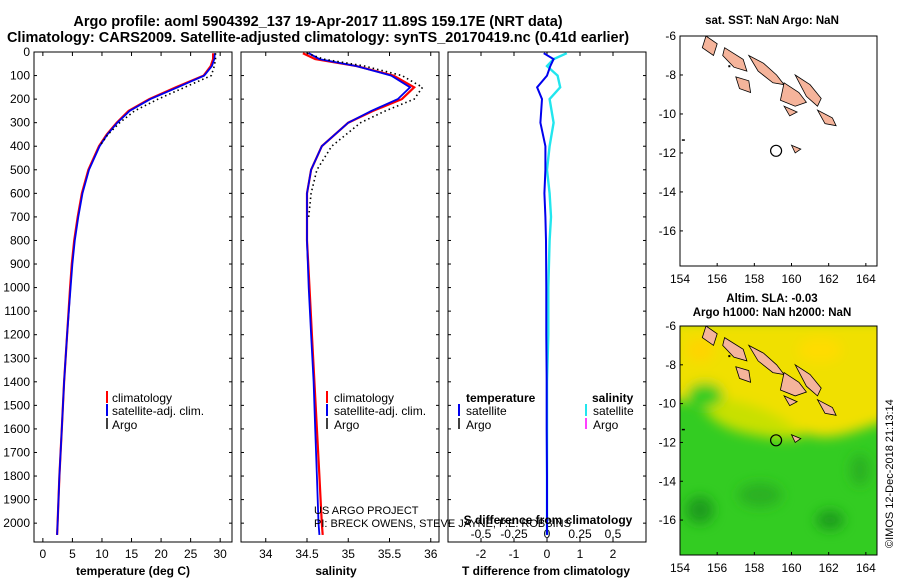 The width and height of the screenshot is (900, 580). I want to click on s-tick-label: -0.25, so click(514, 534).